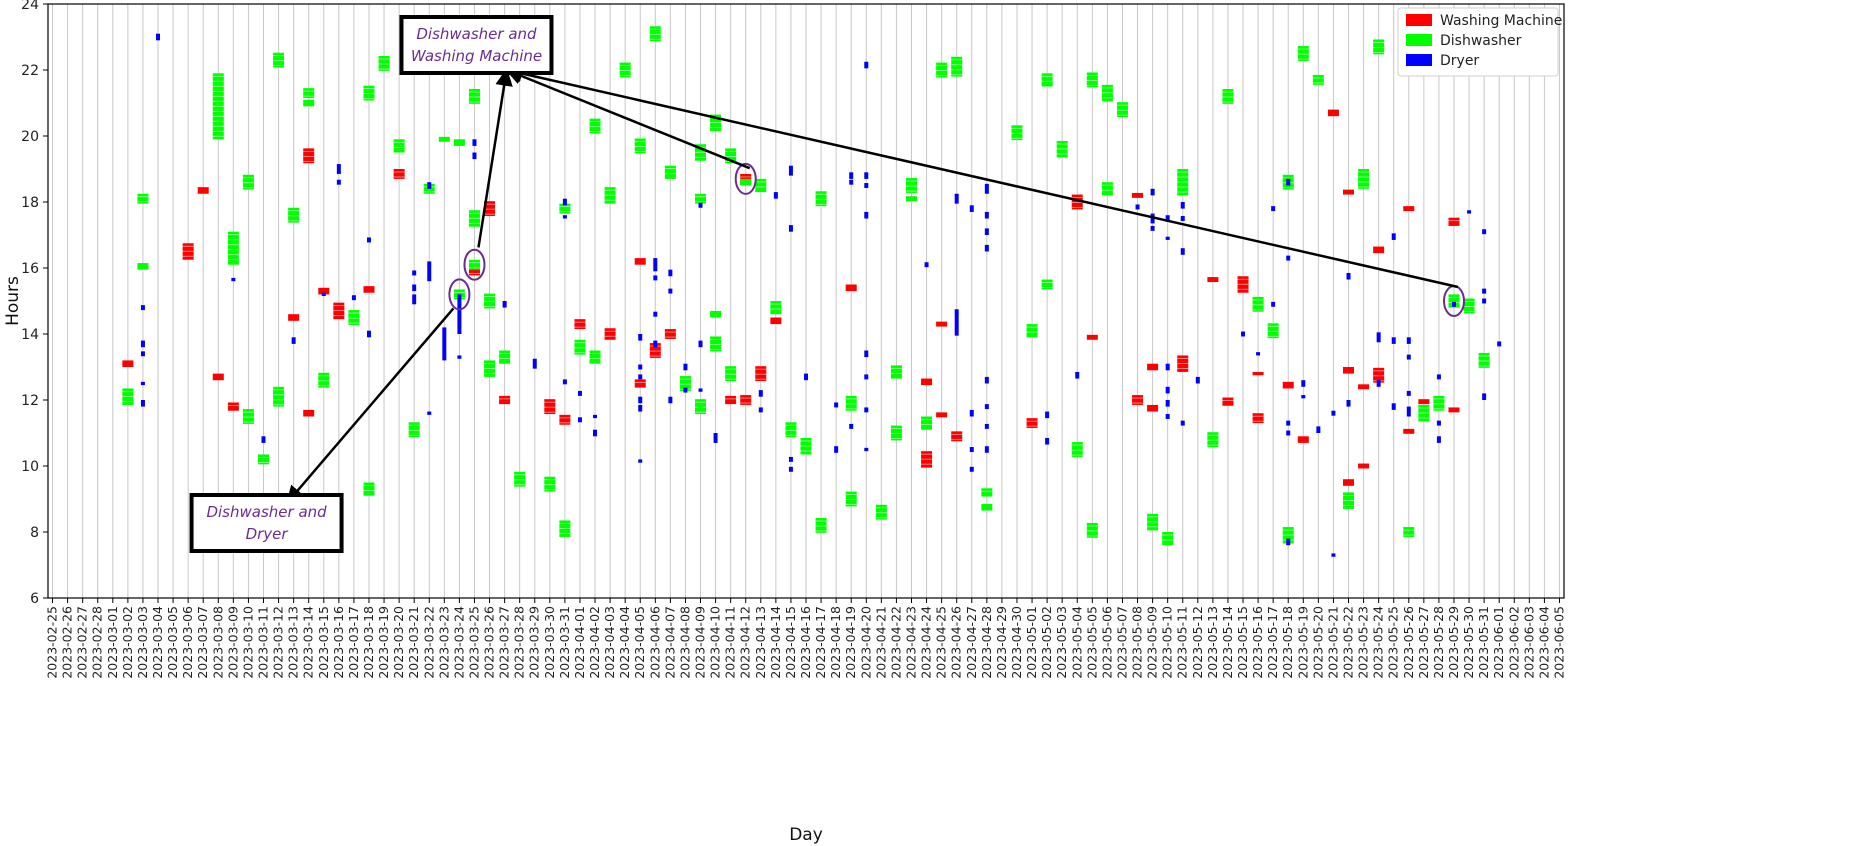  Describe the element at coordinates (458, 642) in the screenshot. I see `x-tick-label: 2023-03-24` at that location.